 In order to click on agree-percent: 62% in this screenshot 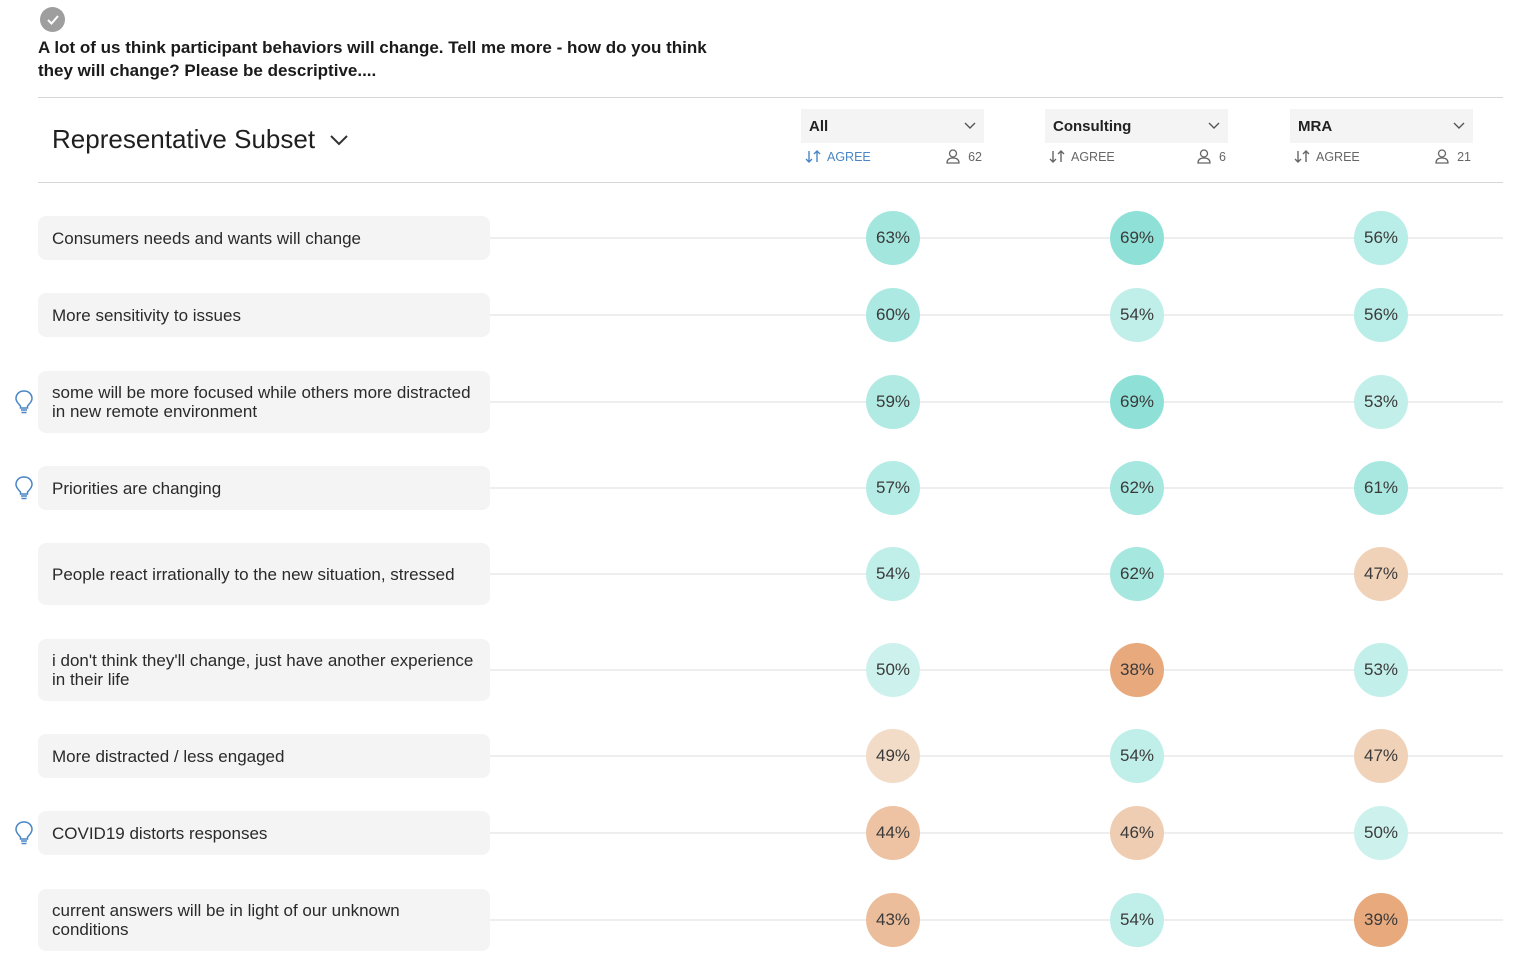, I will do `click(1137, 573)`.